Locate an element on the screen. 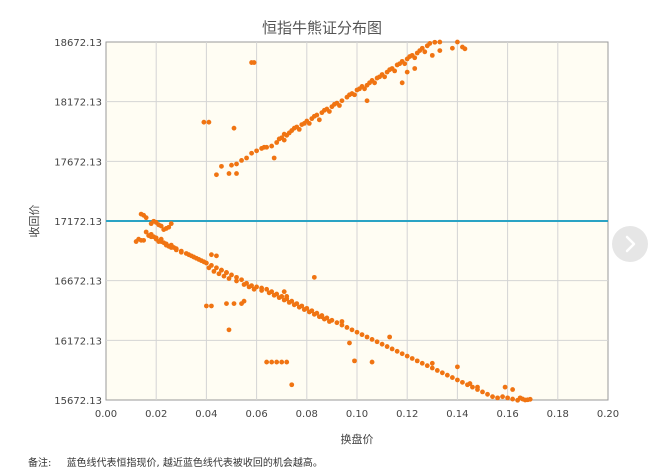 Image resolution: width=663 pixels, height=475 pixels. x-tick-label: 0.16 is located at coordinates (507, 414).